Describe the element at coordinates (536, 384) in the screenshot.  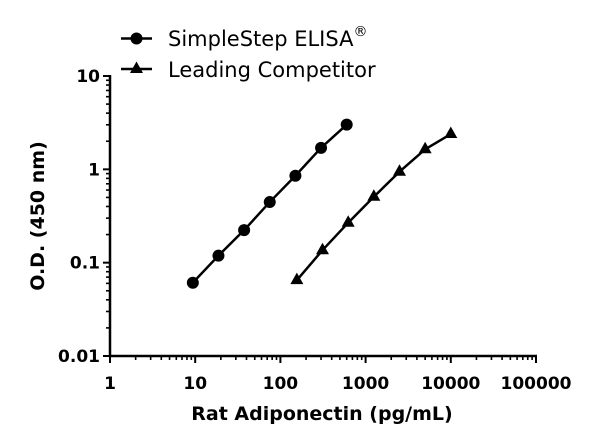
I see `x-tick-label: 100000` at that location.